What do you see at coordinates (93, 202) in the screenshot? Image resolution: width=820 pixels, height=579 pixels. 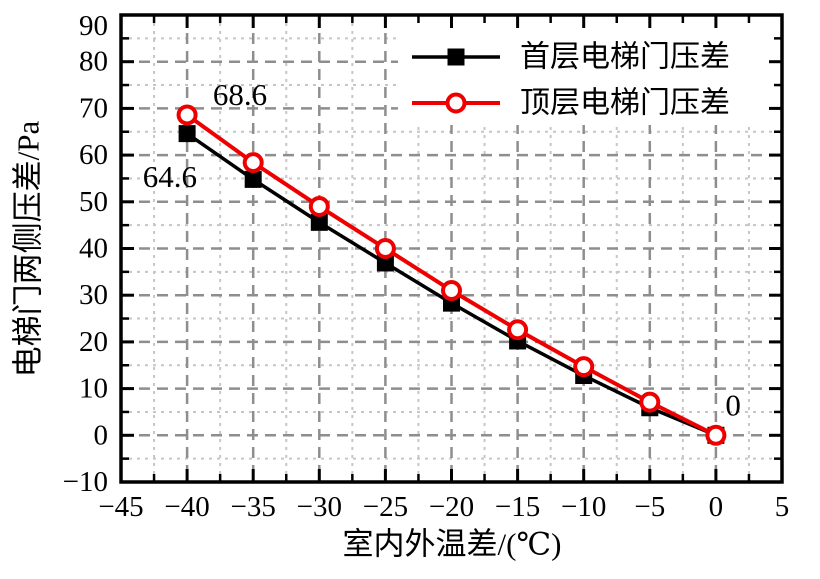 I see `y-tick-label: 50` at bounding box center [93, 202].